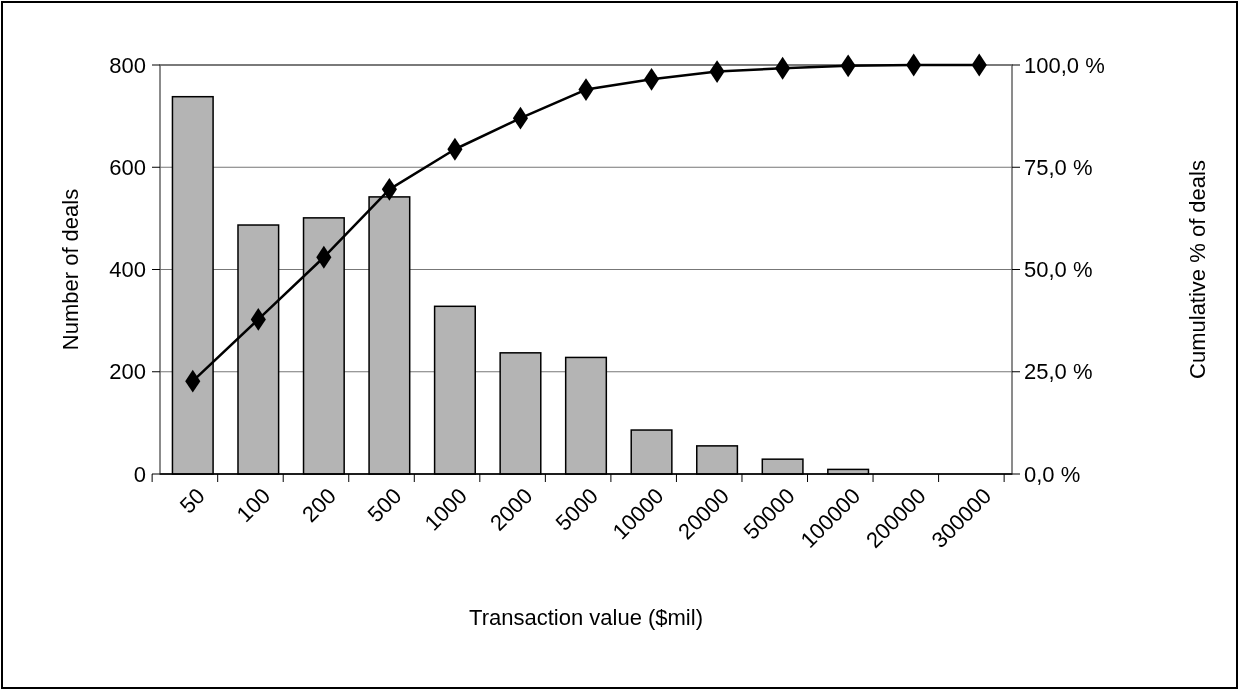  What do you see at coordinates (1197, 269) in the screenshot?
I see `y2-axis-title: Cumulative % of deals` at bounding box center [1197, 269].